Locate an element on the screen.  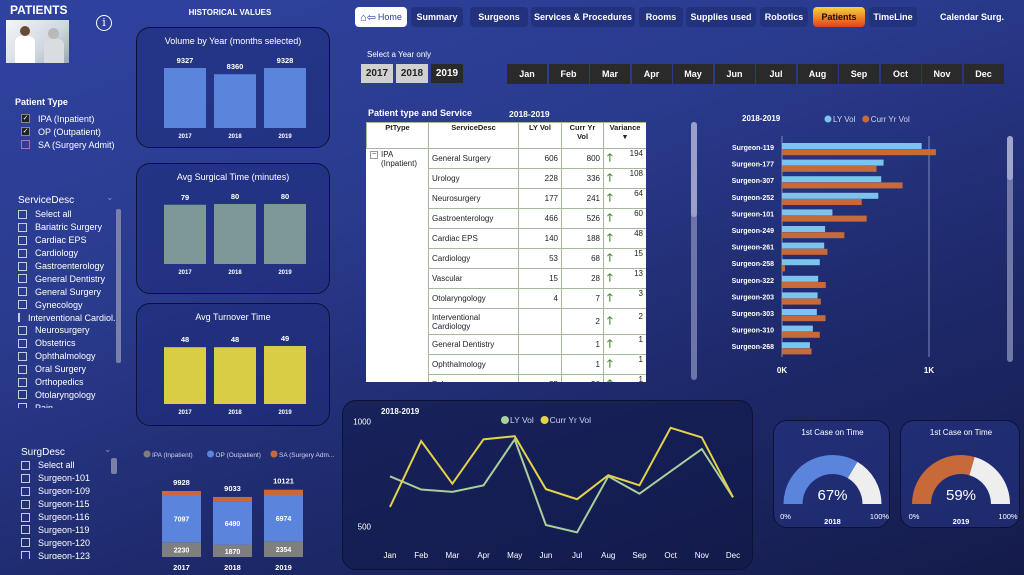
nav-tab-supplies-used: Supplies used is located at coordinates (721, 17).